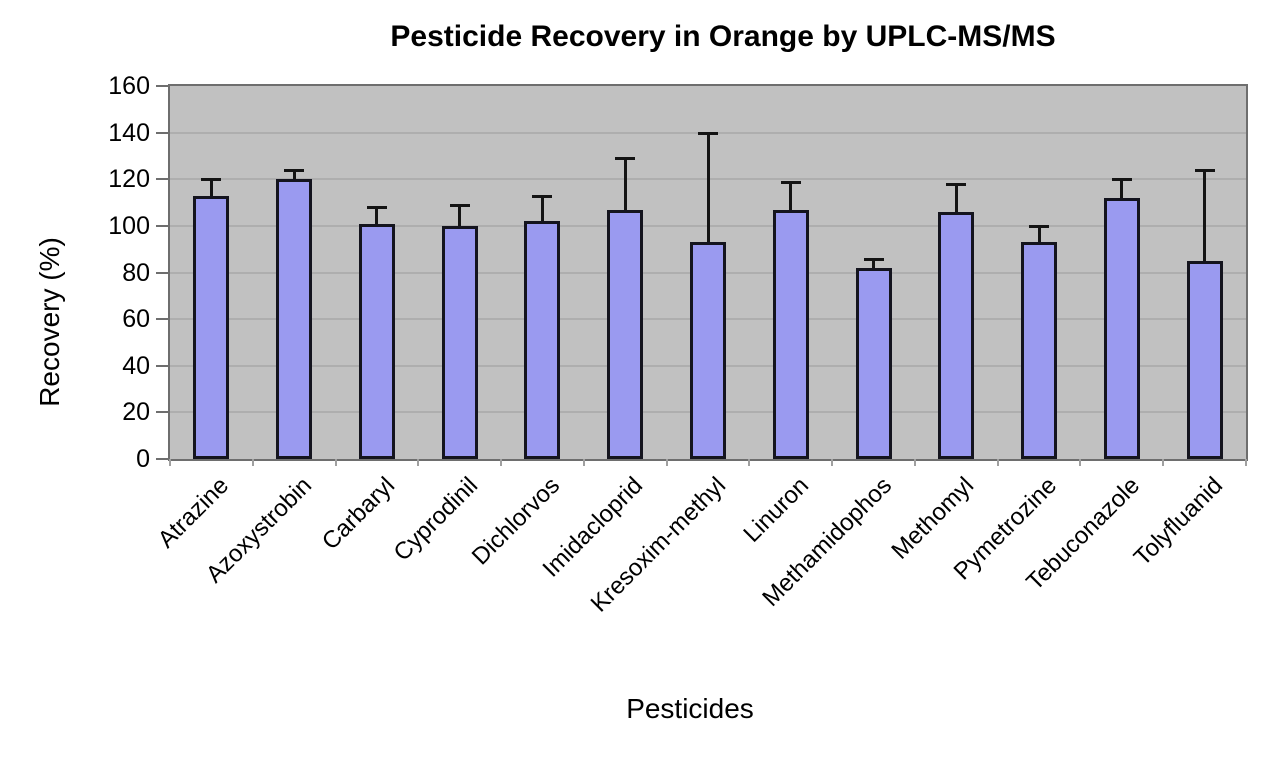 The height and width of the screenshot is (762, 1280). Describe the element at coordinates (143, 459) in the screenshot. I see `y-tick-label-0: 0` at that location.